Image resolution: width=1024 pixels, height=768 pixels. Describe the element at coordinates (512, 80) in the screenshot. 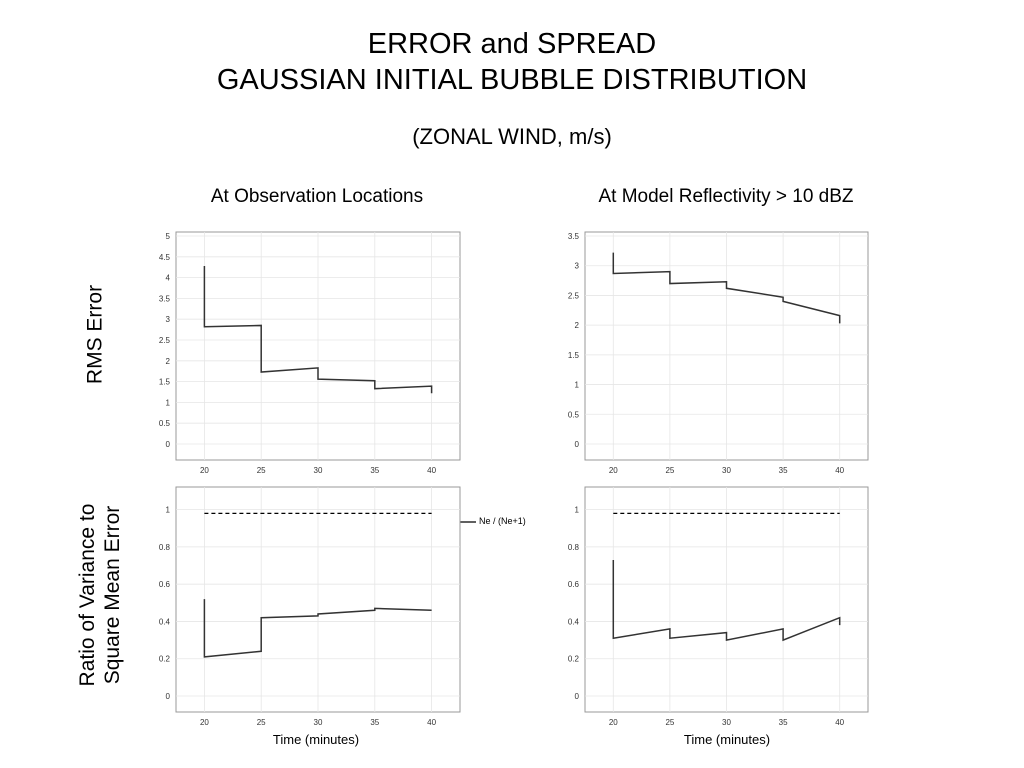

I see `title-line-2: GAUSSIAN INITIAL BUBBLE DISTRIBUTION` at that location.